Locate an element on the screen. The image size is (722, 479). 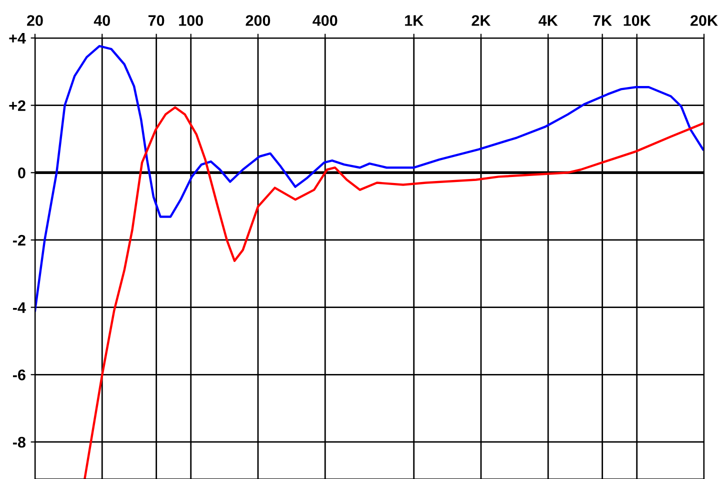
y-tick-label: -6 is located at coordinates (19, 375).